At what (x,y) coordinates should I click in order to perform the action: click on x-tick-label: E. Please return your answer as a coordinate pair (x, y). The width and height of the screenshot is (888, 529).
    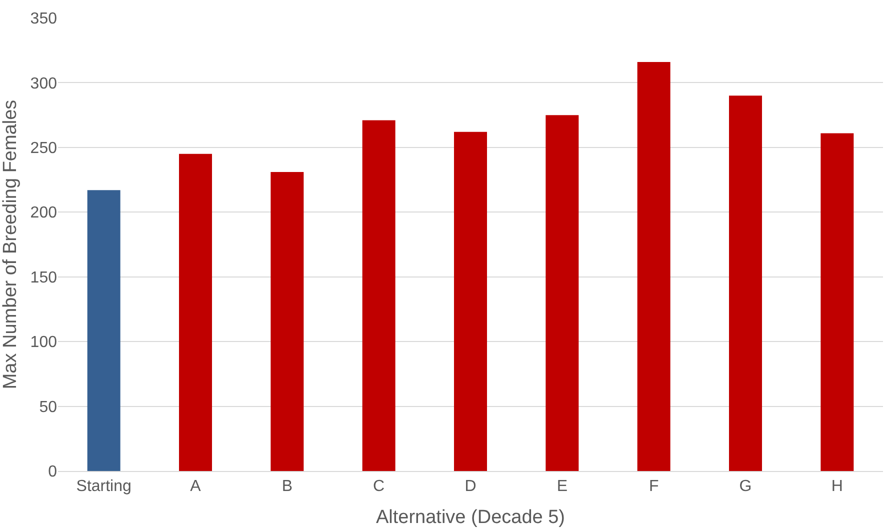
    Looking at the image, I should click on (562, 487).